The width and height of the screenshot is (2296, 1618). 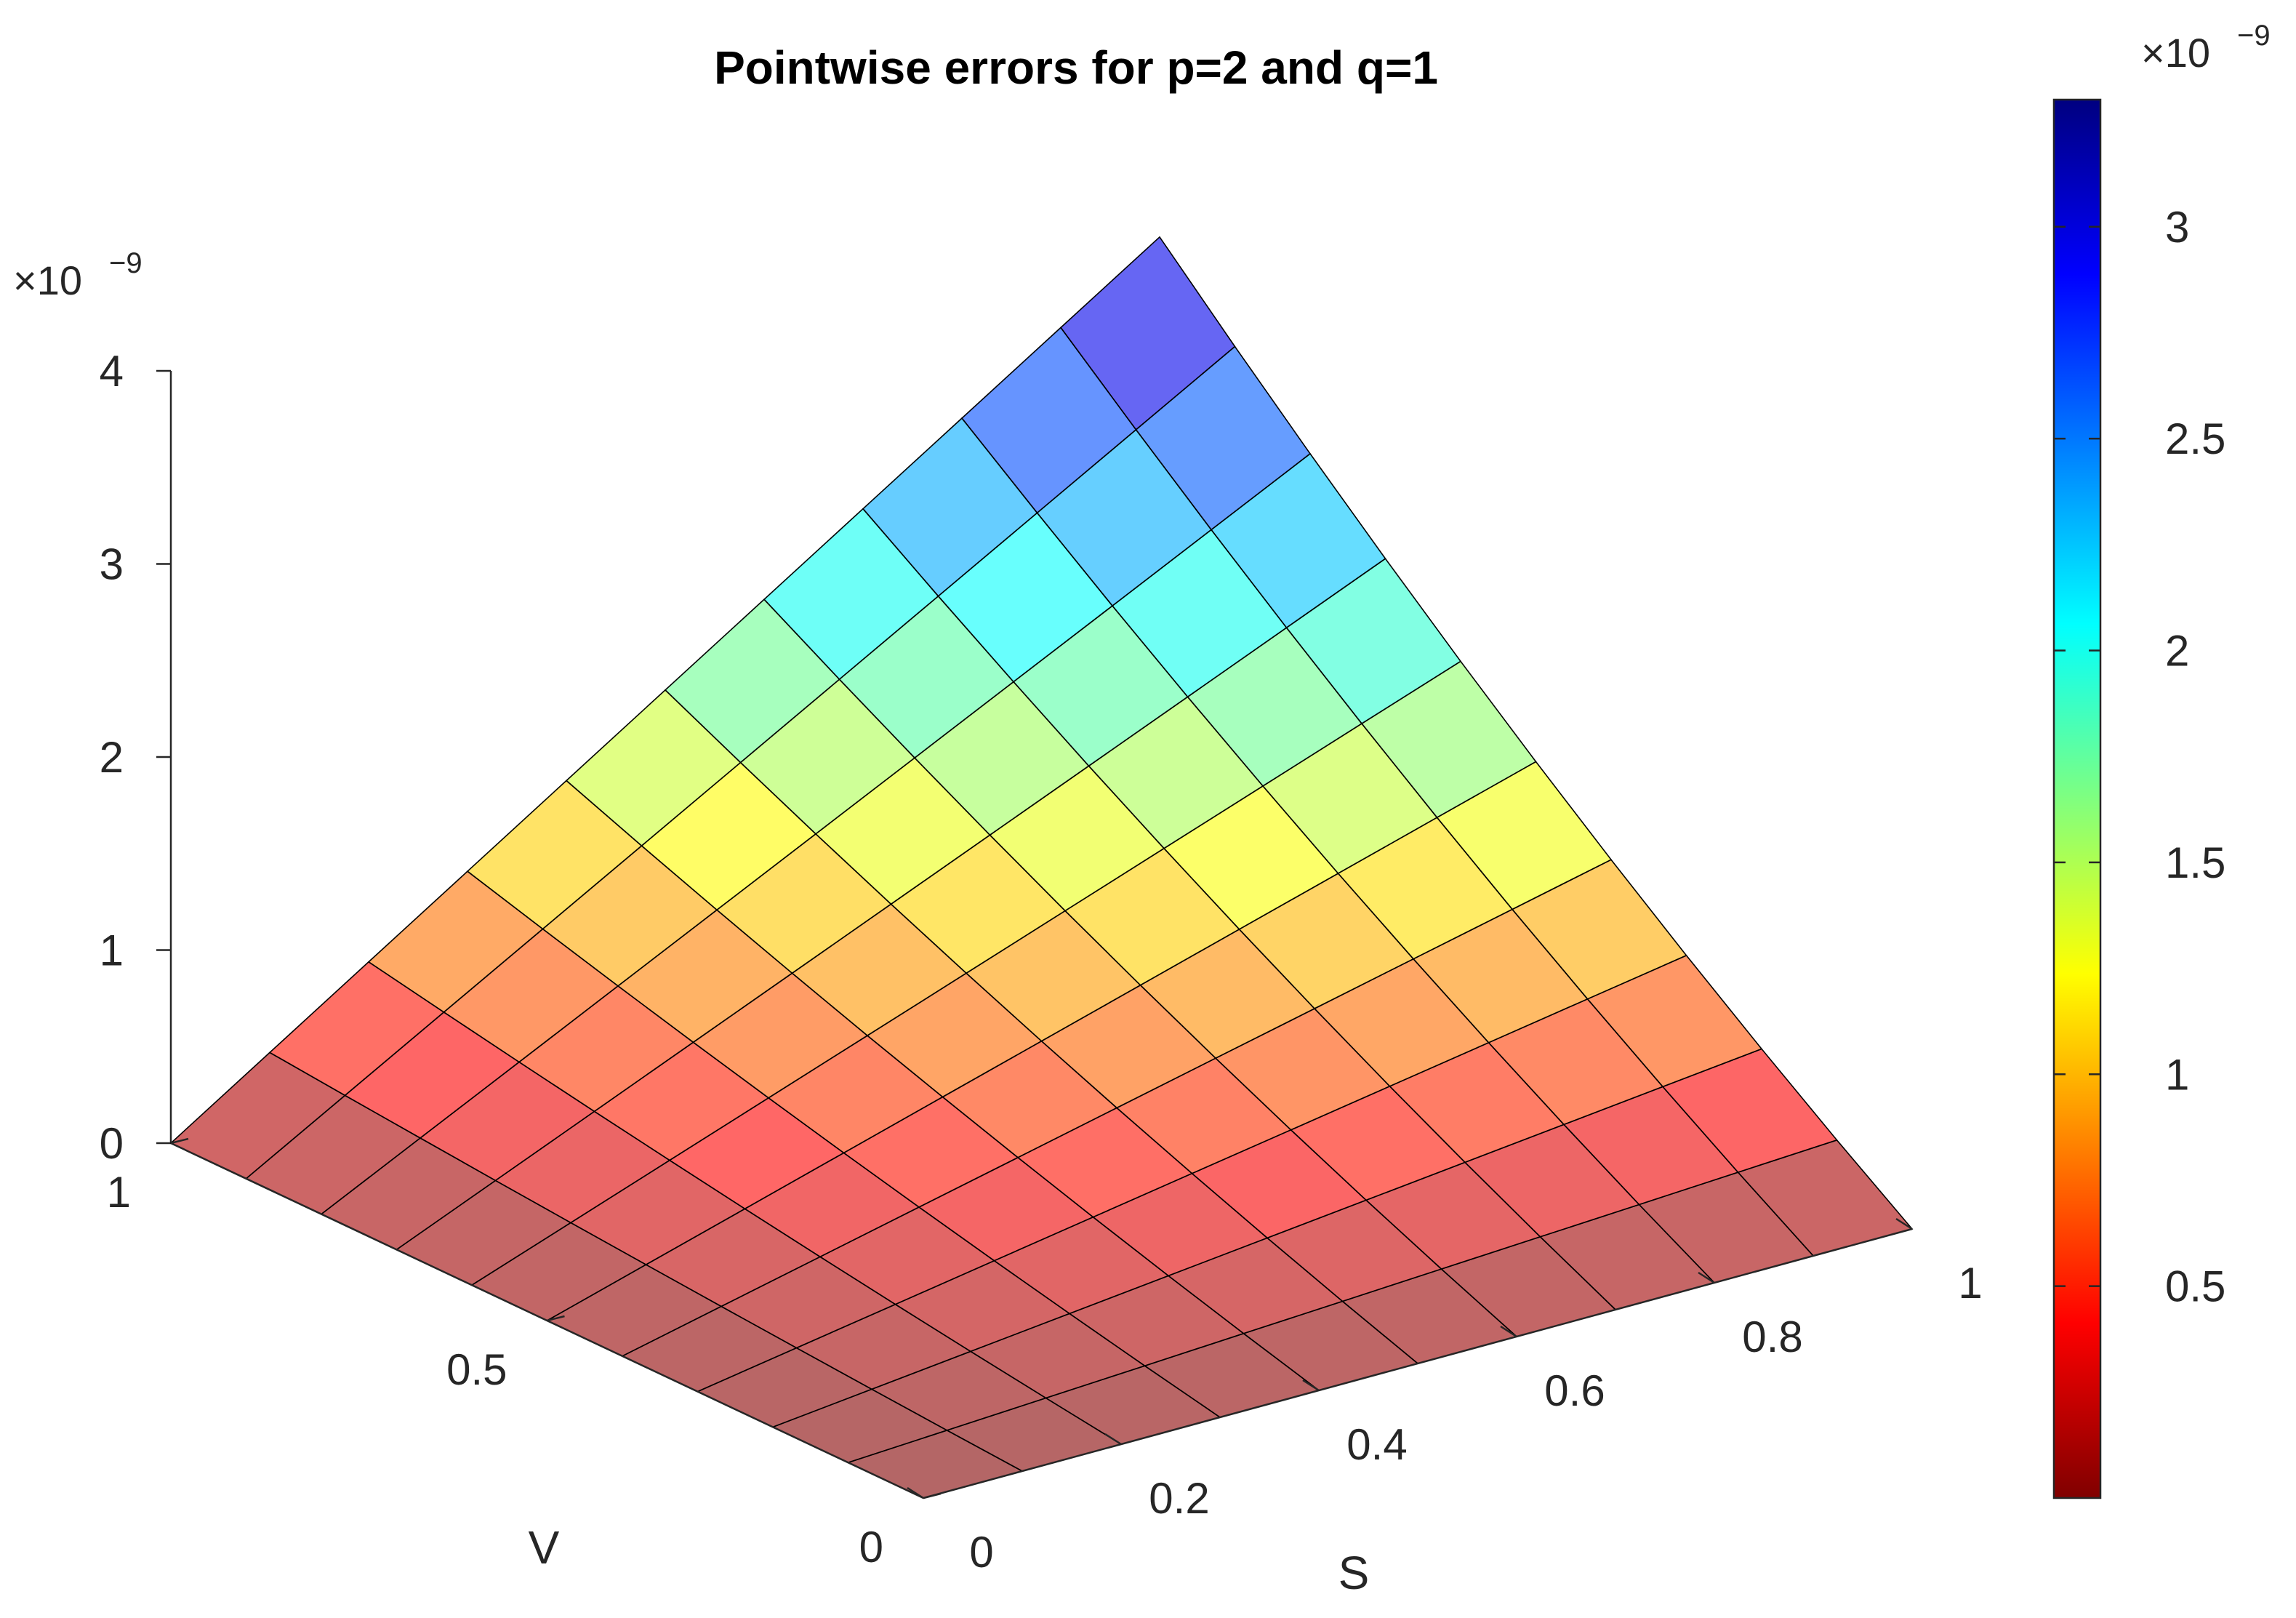 I want to click on s-axis-label: S, so click(x=1354, y=1573).